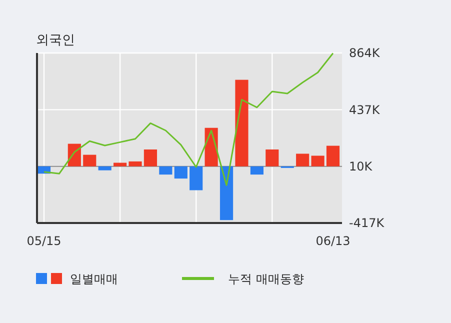 The image size is (451, 323). Describe the element at coordinates (365, 53) in the screenshot. I see `y-tick-label: 864K` at that location.